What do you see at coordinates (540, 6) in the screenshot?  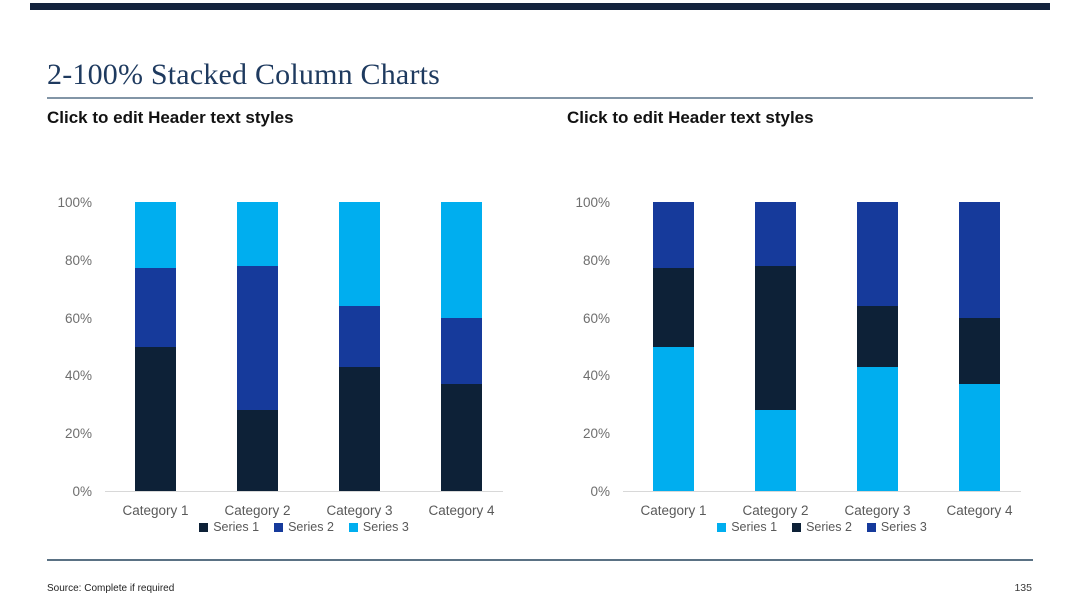 I see `top-accent-bar` at bounding box center [540, 6].